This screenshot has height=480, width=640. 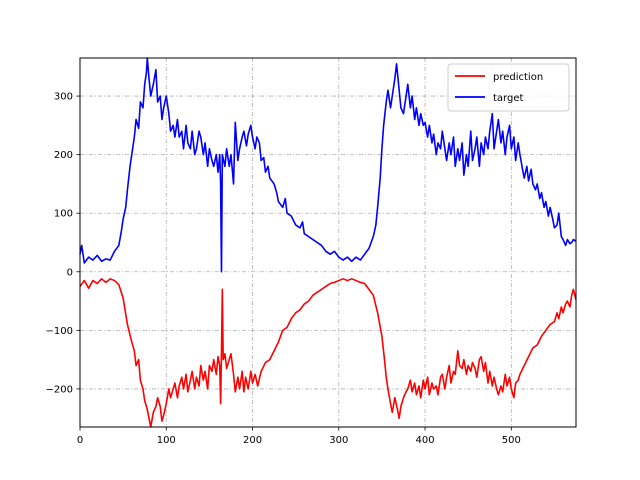 What do you see at coordinates (63, 155) in the screenshot?
I see `y-tick-label: 200` at bounding box center [63, 155].